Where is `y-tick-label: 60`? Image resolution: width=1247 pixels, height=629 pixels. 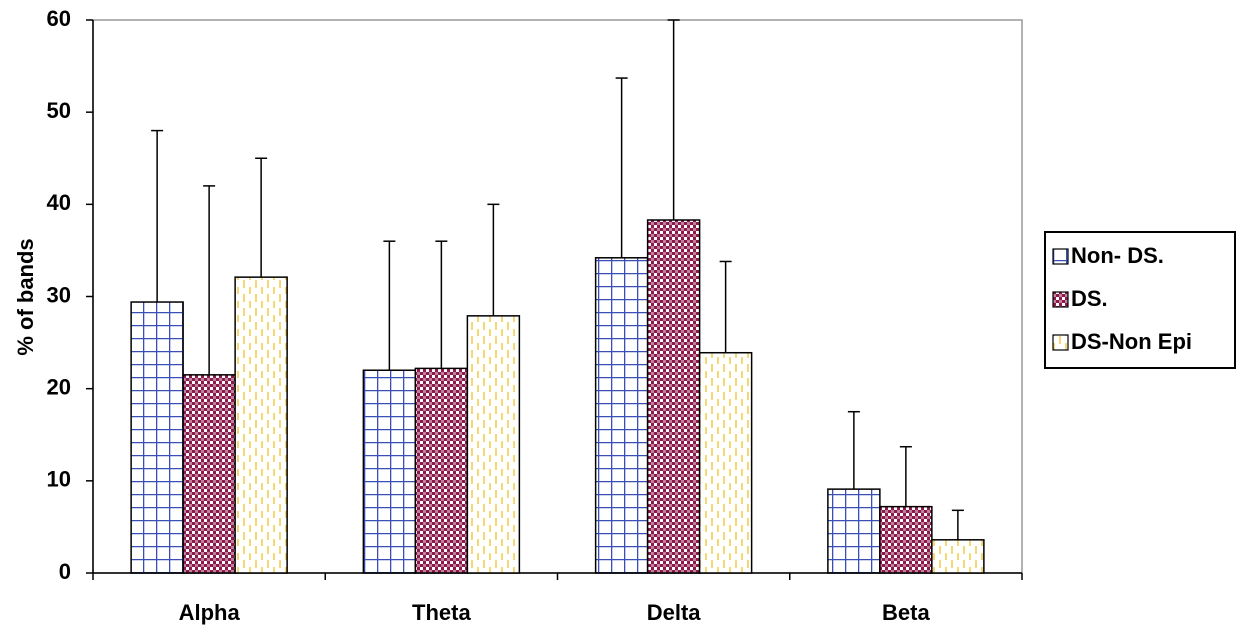
y-tick-label: 60 is located at coordinates (59, 18).